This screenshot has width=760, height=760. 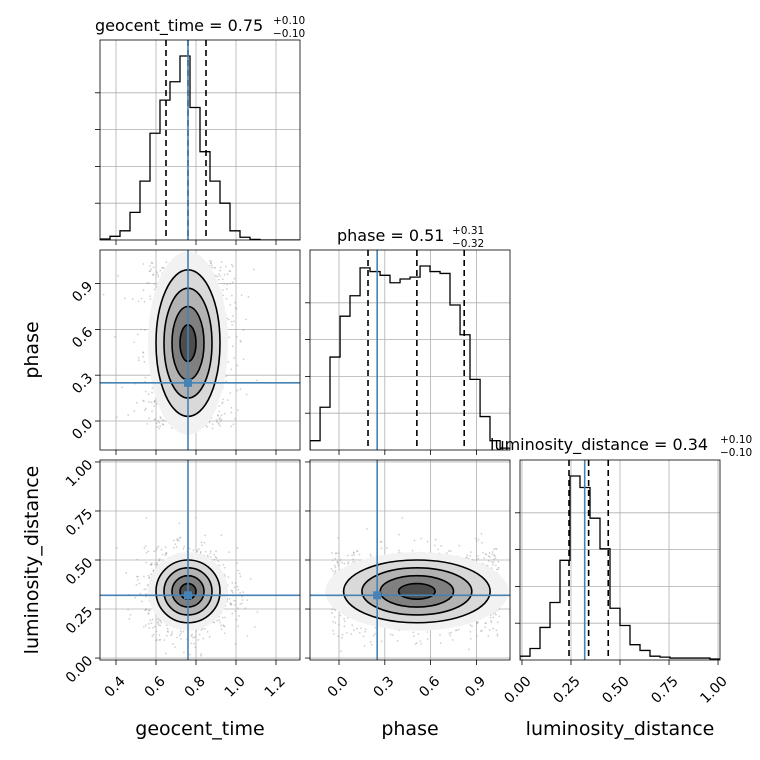 What do you see at coordinates (736, 440) in the screenshot?
I see `title-lum-plus: +0.10` at bounding box center [736, 440].